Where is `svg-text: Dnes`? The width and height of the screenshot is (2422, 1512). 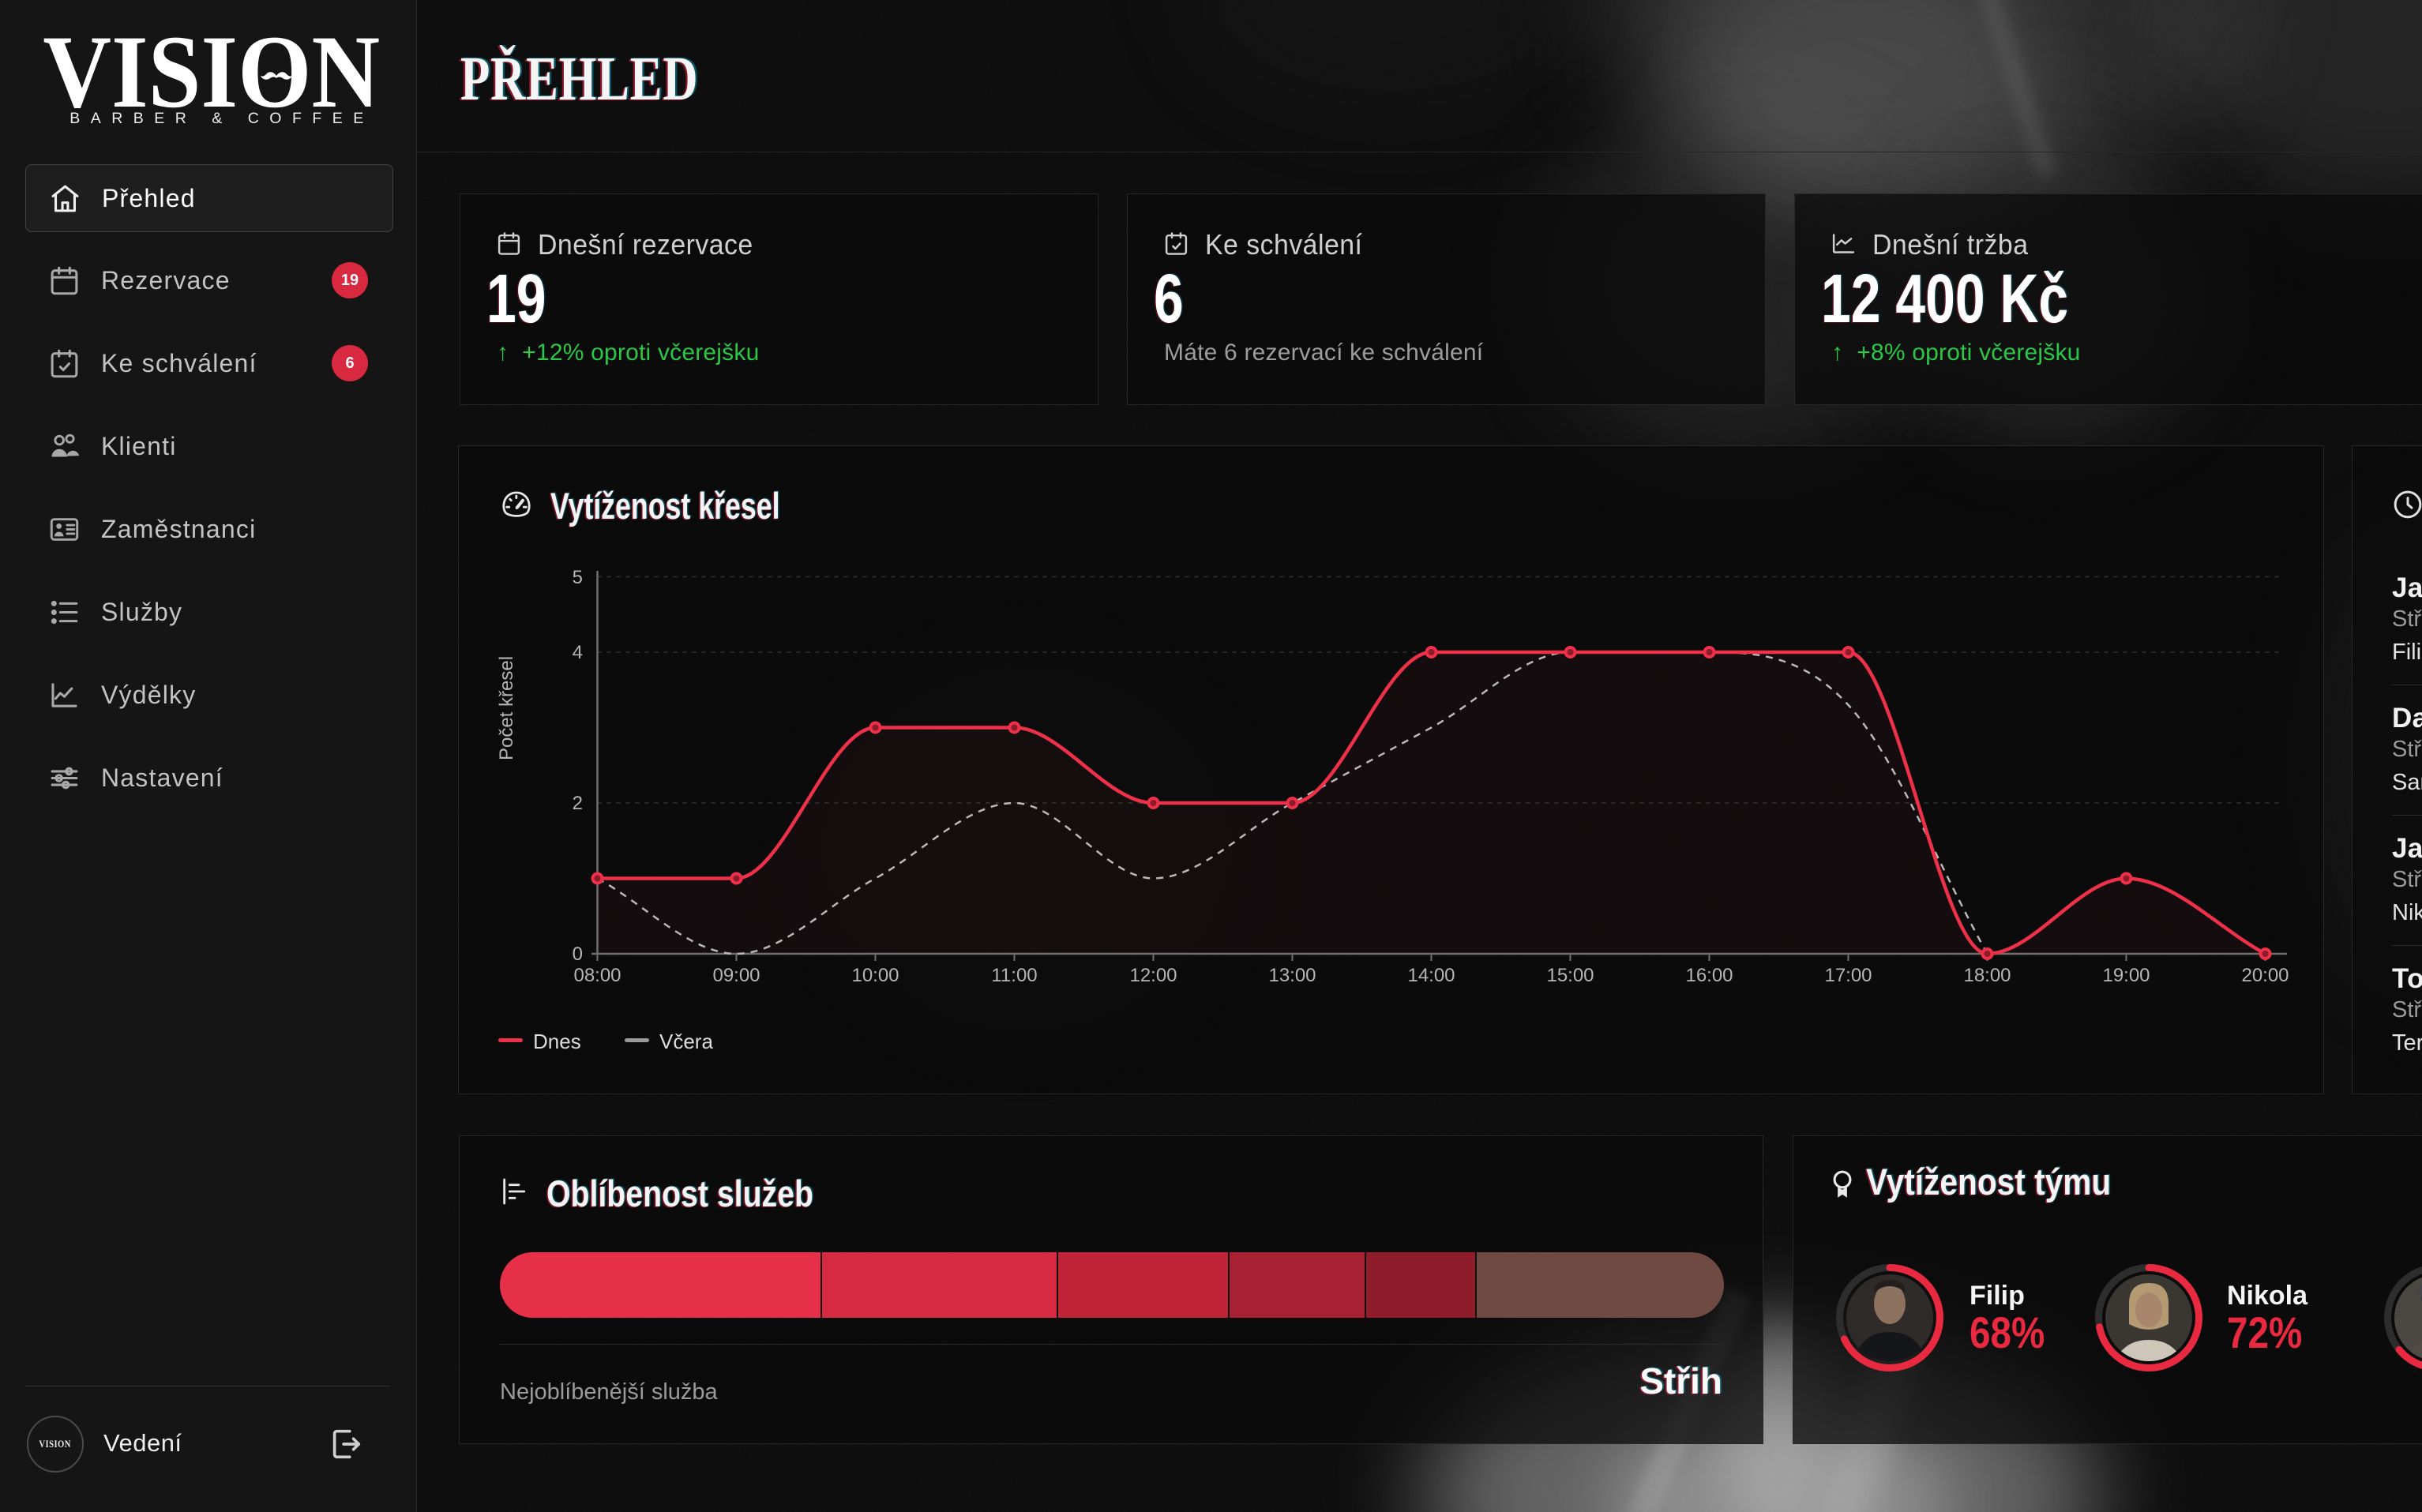 svg-text: Dnes is located at coordinates (557, 1042).